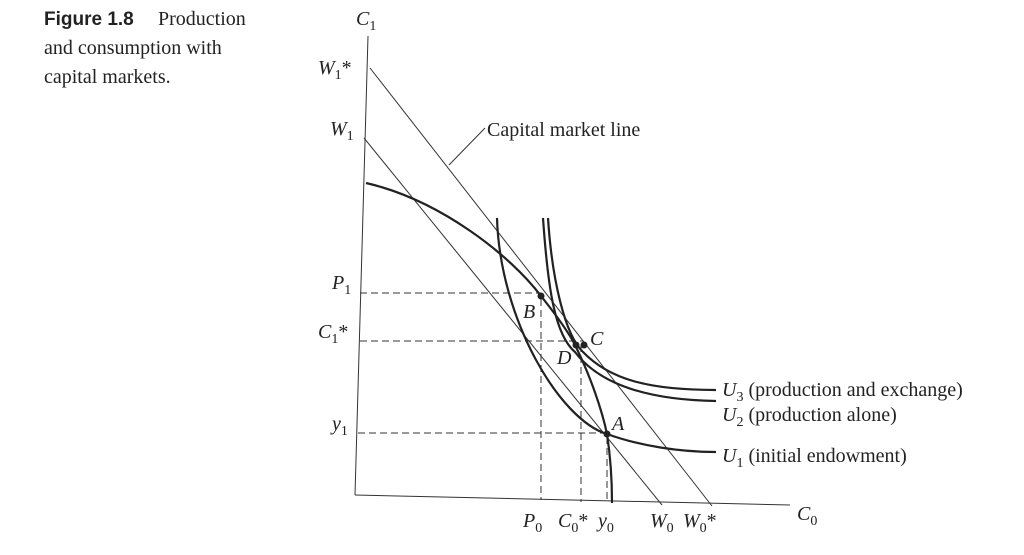  I want to click on x-axis, so click(572, 500).